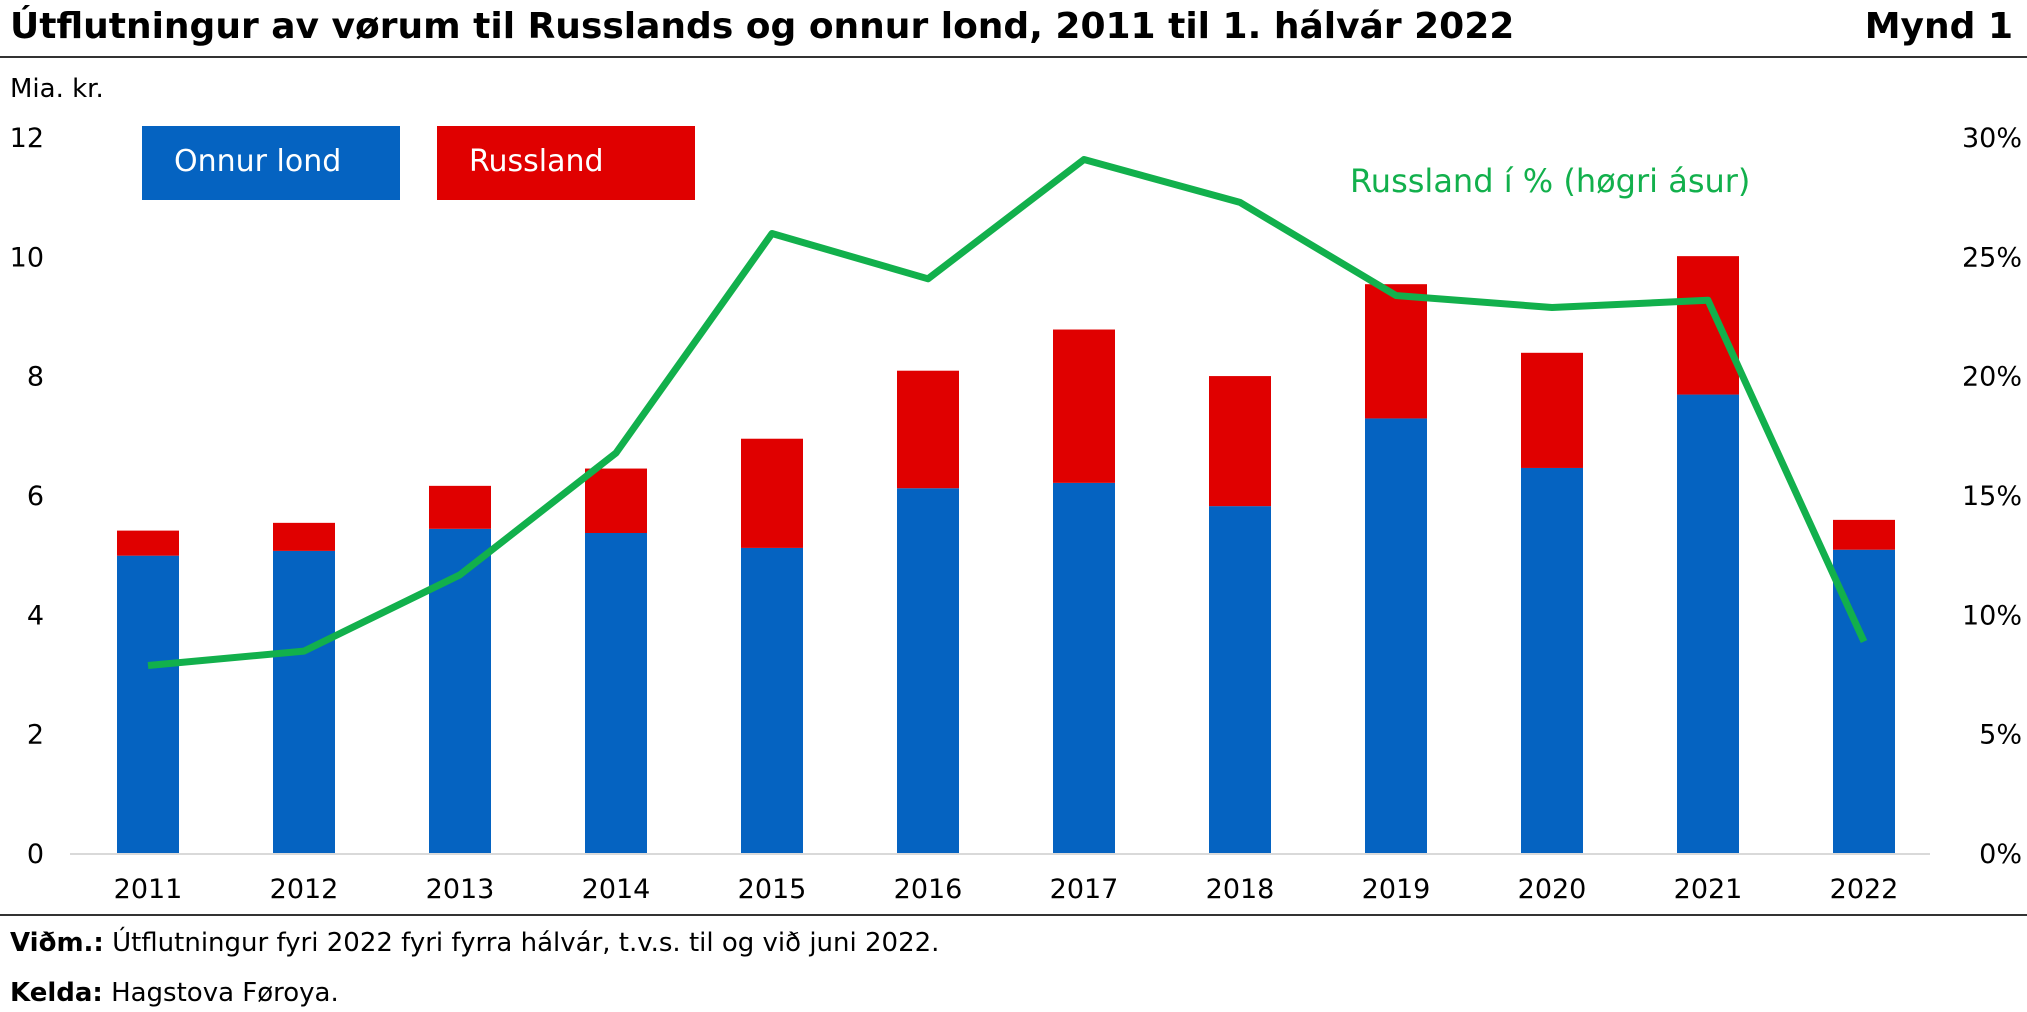  Describe the element at coordinates (460, 889) in the screenshot. I see `x-tick-label: 2013` at that location.